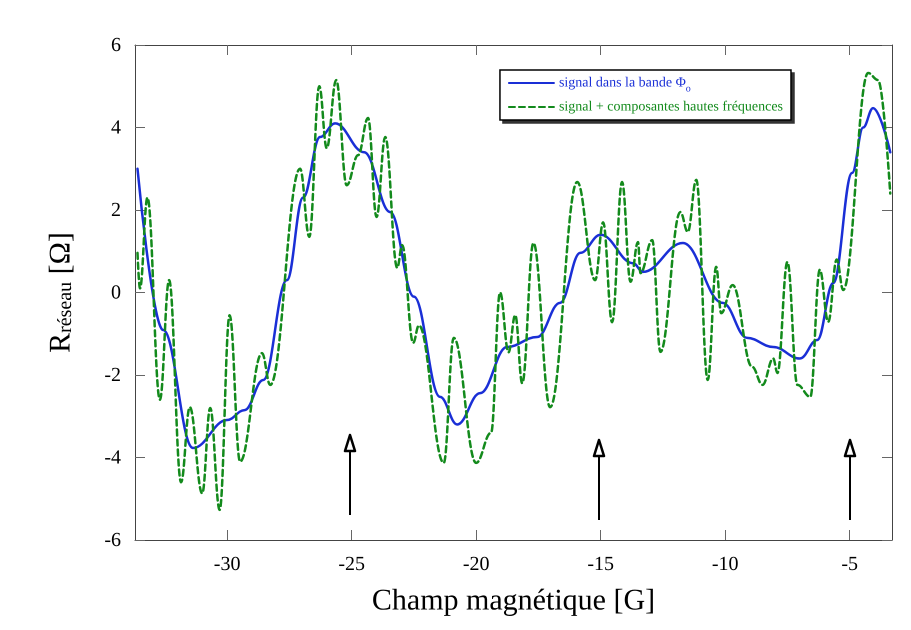  What do you see at coordinates (112, 375) in the screenshot?
I see `y-tick-label: -2` at bounding box center [112, 375].